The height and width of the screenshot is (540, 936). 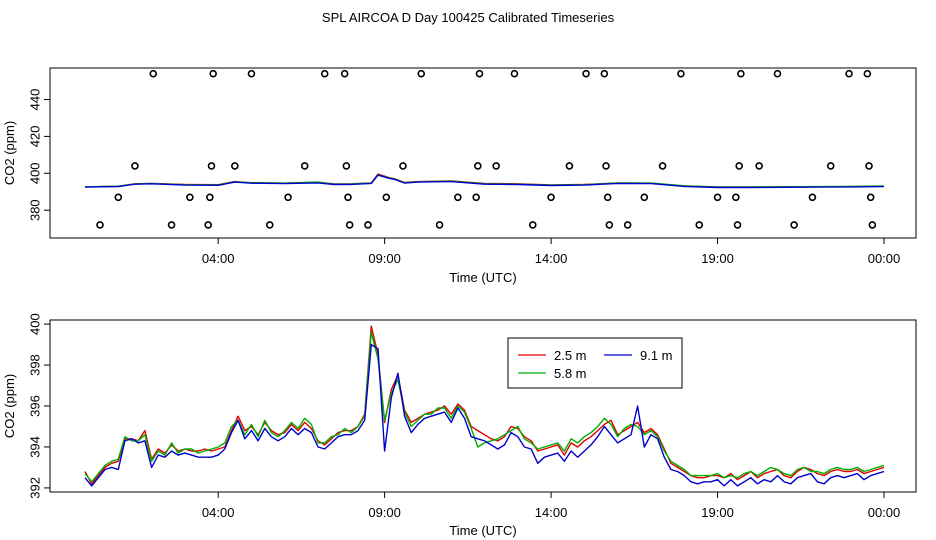 I want to click on bottom-x-tick-label: 00:00, so click(x=884, y=512).